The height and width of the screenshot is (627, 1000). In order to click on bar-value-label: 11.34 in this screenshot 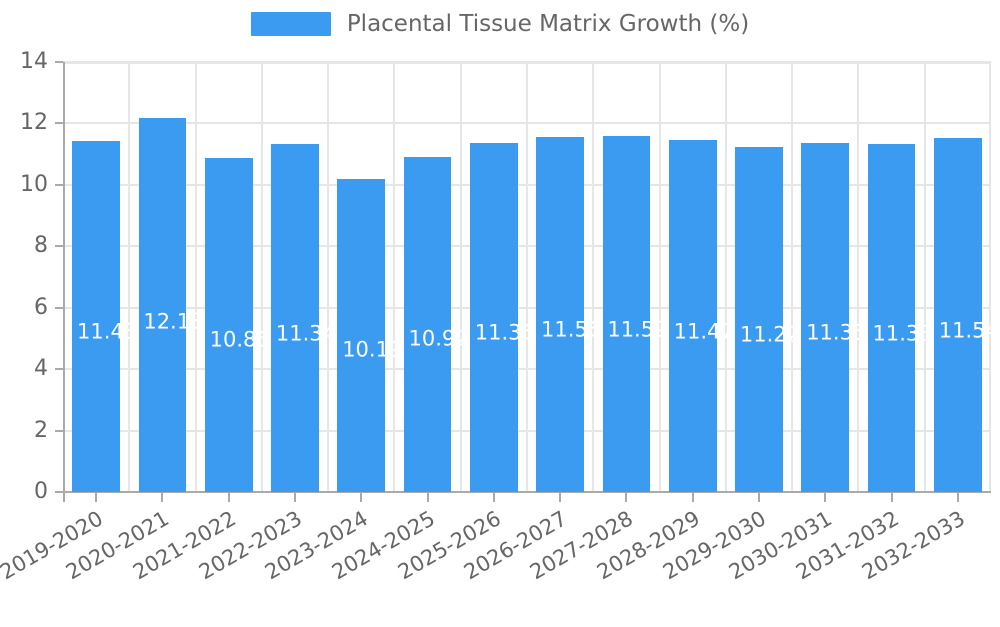, I will do `click(306, 333)`.